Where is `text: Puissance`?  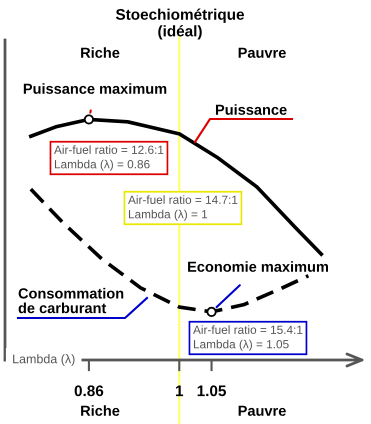 text: Puissance is located at coordinates (251, 109).